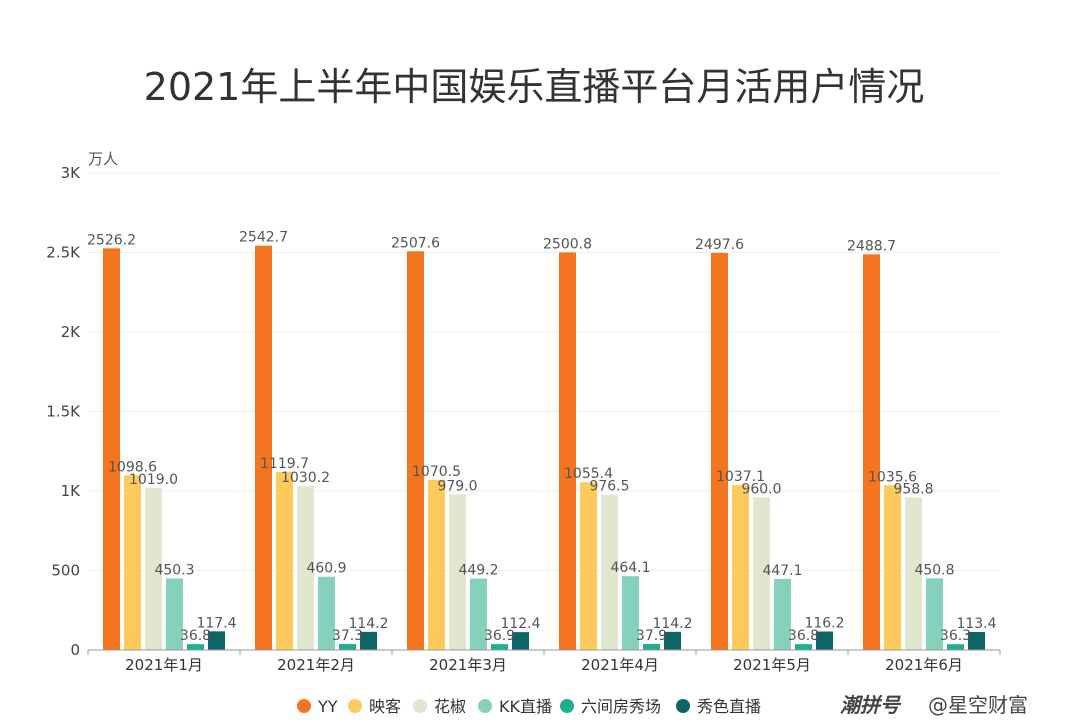 This screenshot has width=1080, height=727. Describe the element at coordinates (347, 636) in the screenshot. I see `data-label: 37.3` at that location.